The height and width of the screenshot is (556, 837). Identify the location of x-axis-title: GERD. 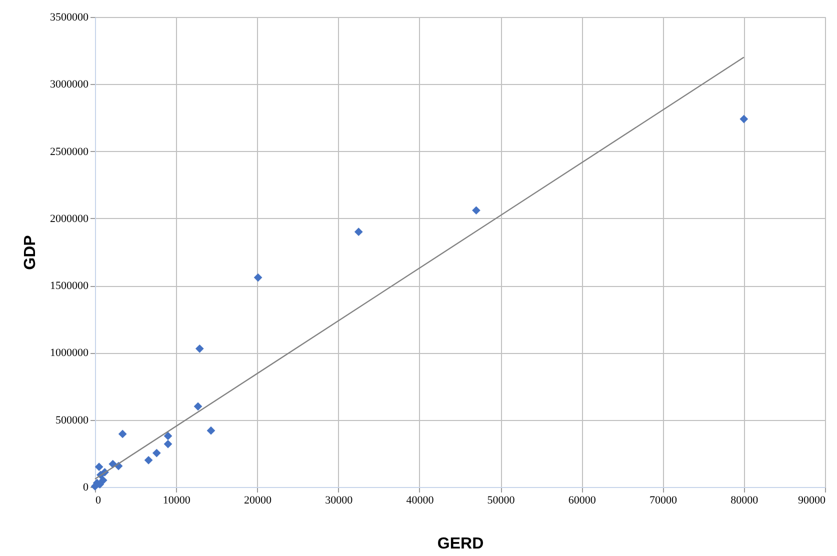
(460, 544).